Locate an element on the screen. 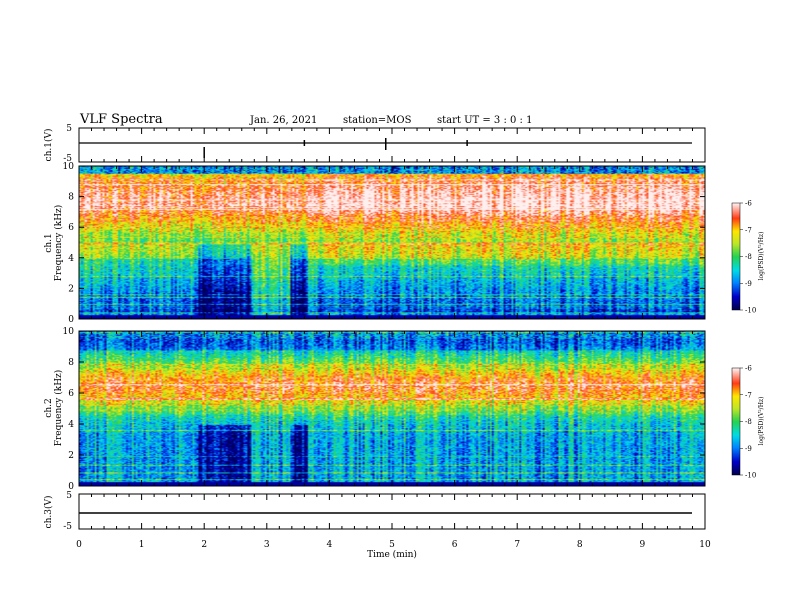 The image size is (792, 612). ch1-colorbar is located at coordinates (736, 256).